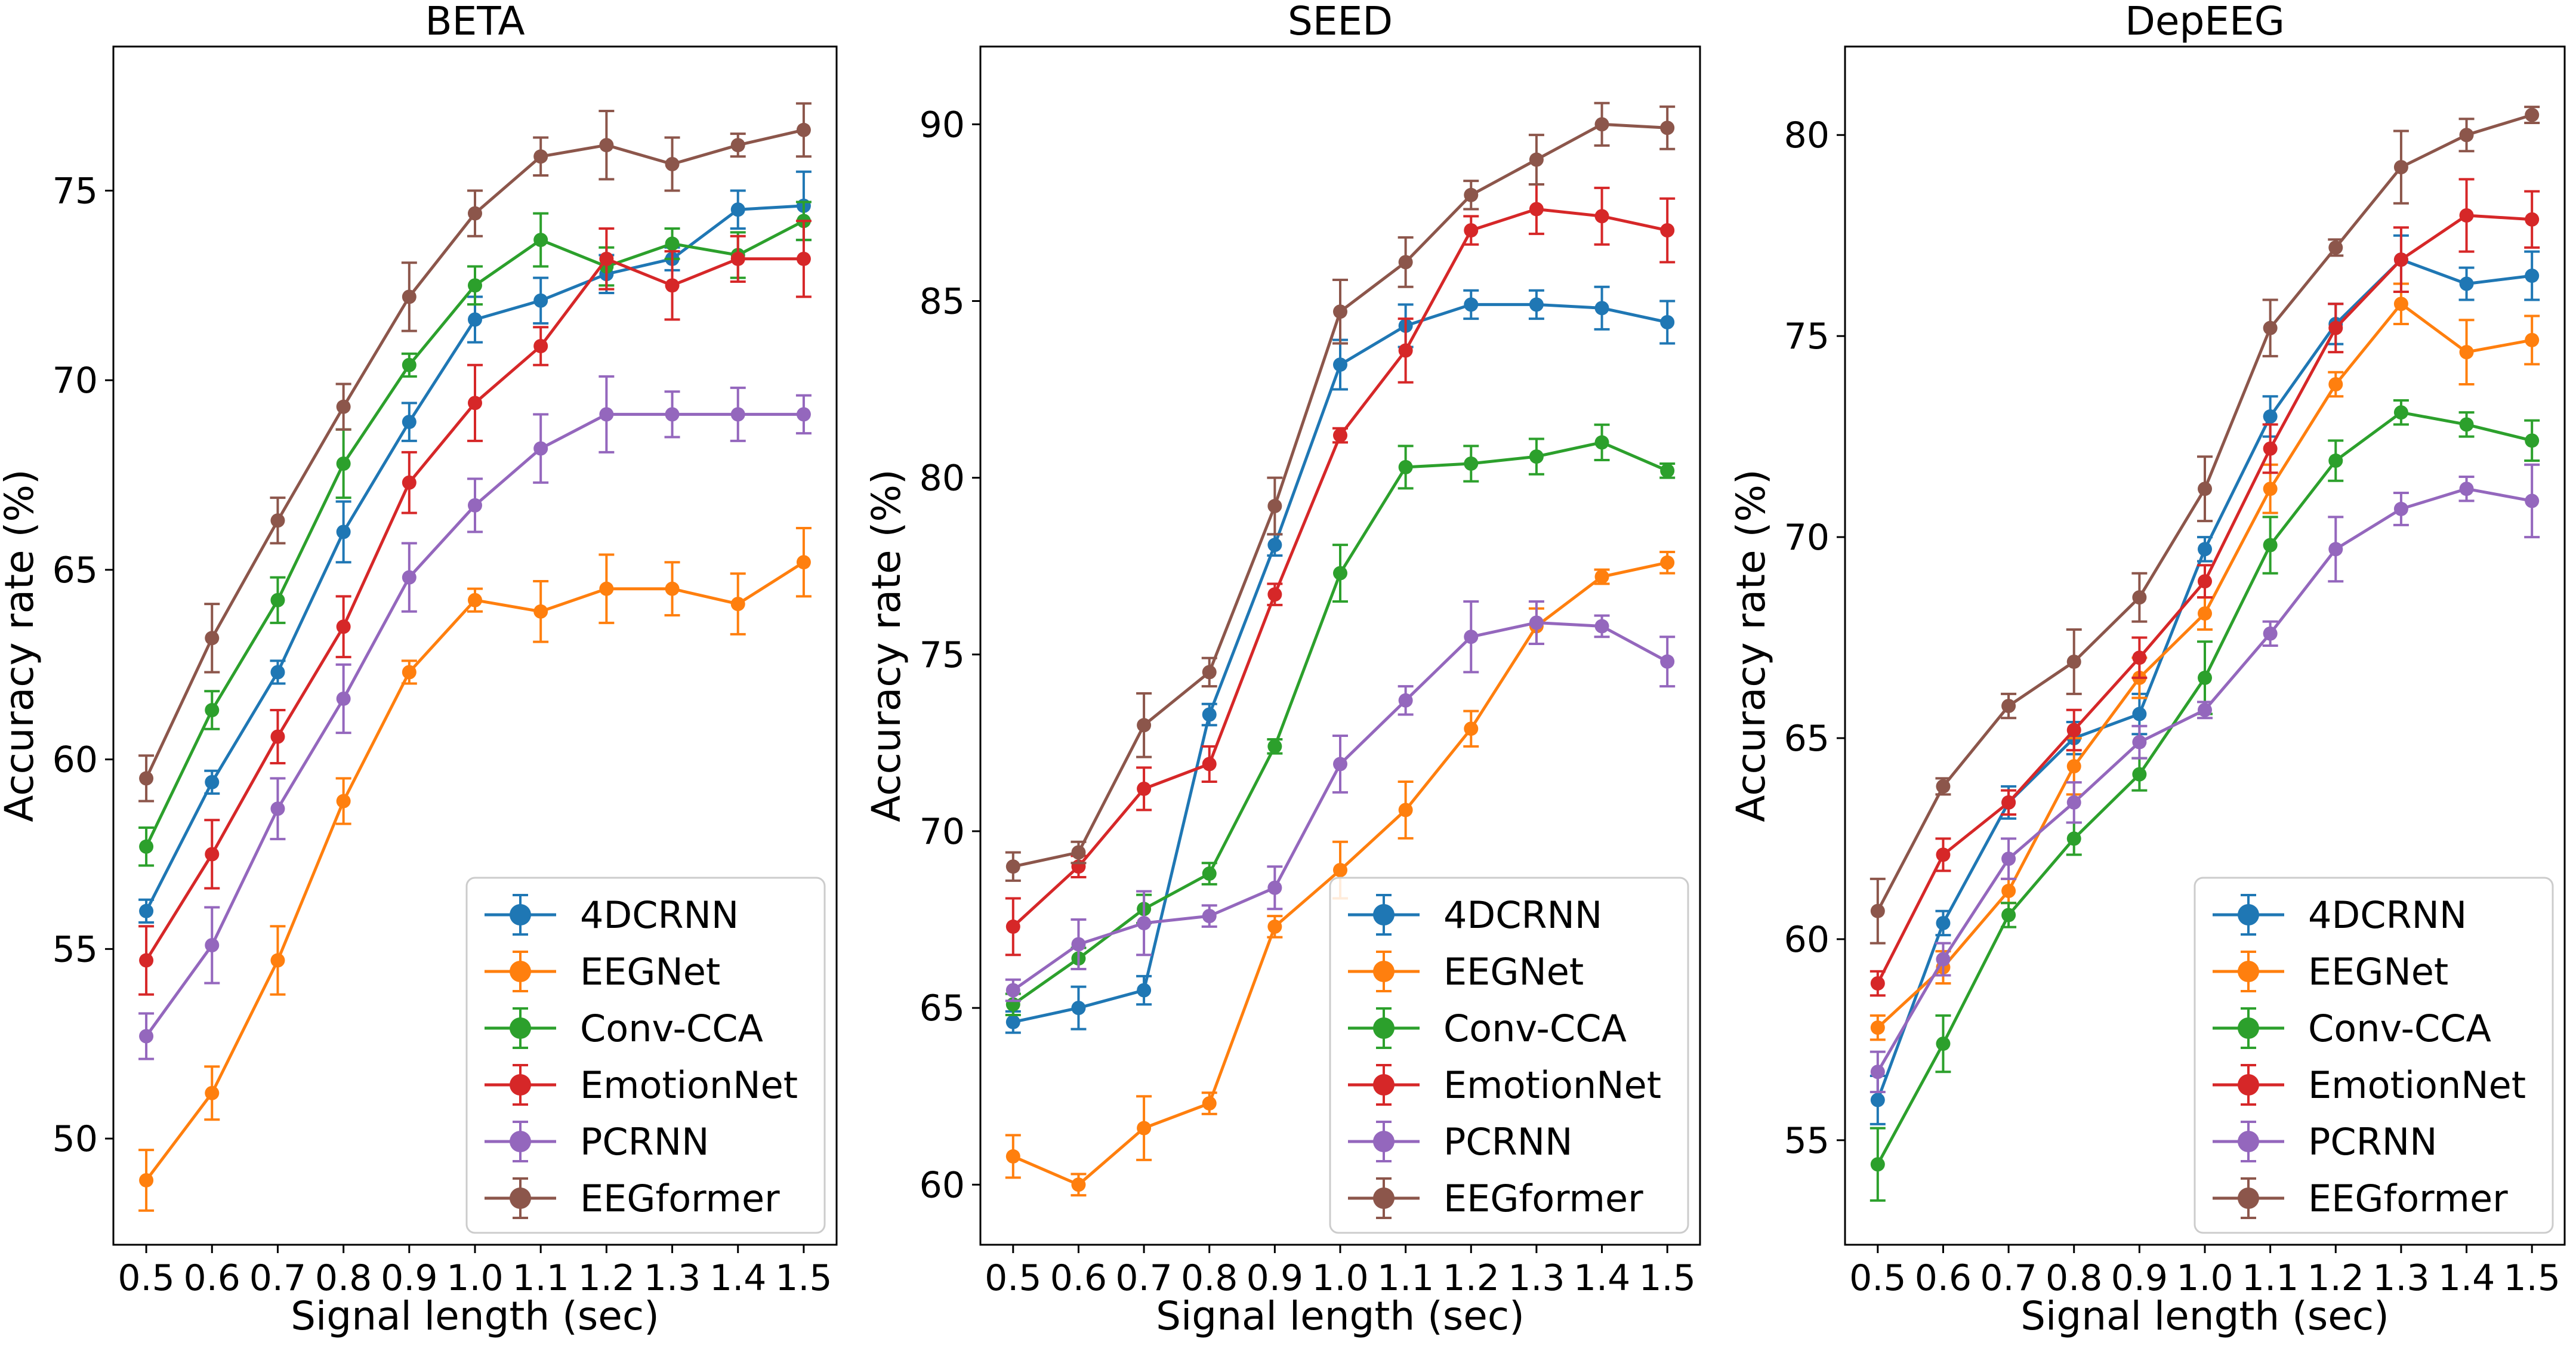 This screenshot has height=1345, width=2576. Describe the element at coordinates (1340, 22) in the screenshot. I see `chart-title: SEED` at that location.